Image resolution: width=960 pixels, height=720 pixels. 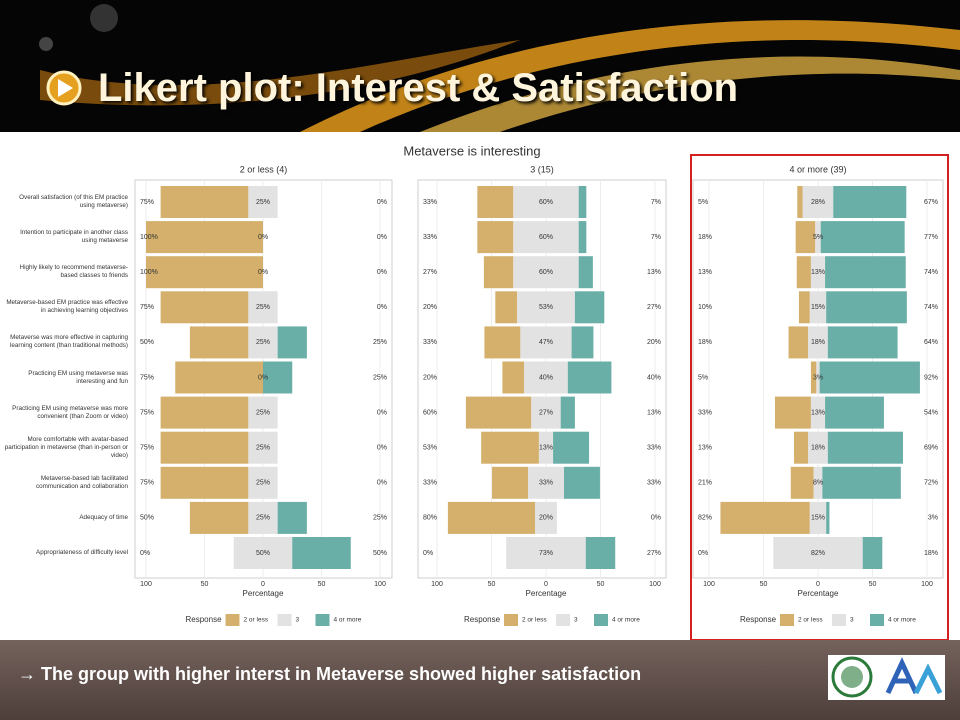 What do you see at coordinates (430, 448) in the screenshot?
I see `value-label: 53%` at bounding box center [430, 448].